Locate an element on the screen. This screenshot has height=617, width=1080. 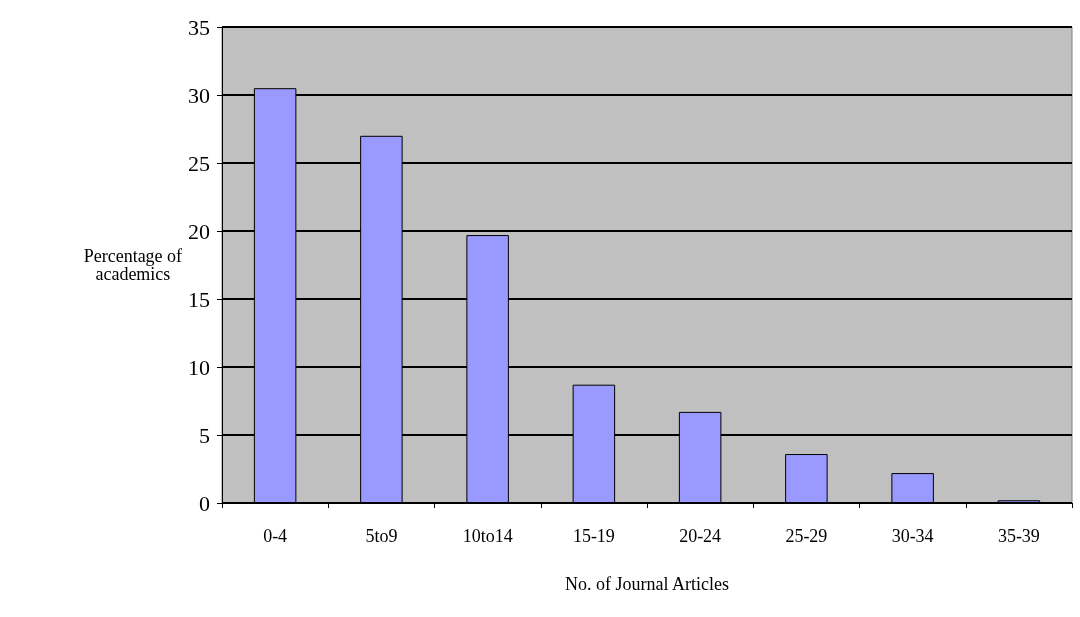
y-tick-label: 10 is located at coordinates (199, 367).